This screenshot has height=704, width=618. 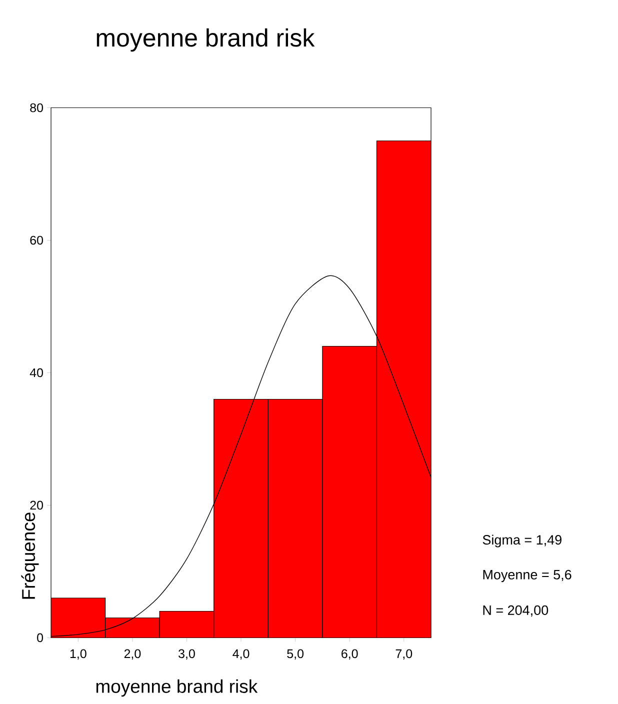 What do you see at coordinates (205, 40) in the screenshot?
I see `chart-title: moyenne brand risk` at bounding box center [205, 40].